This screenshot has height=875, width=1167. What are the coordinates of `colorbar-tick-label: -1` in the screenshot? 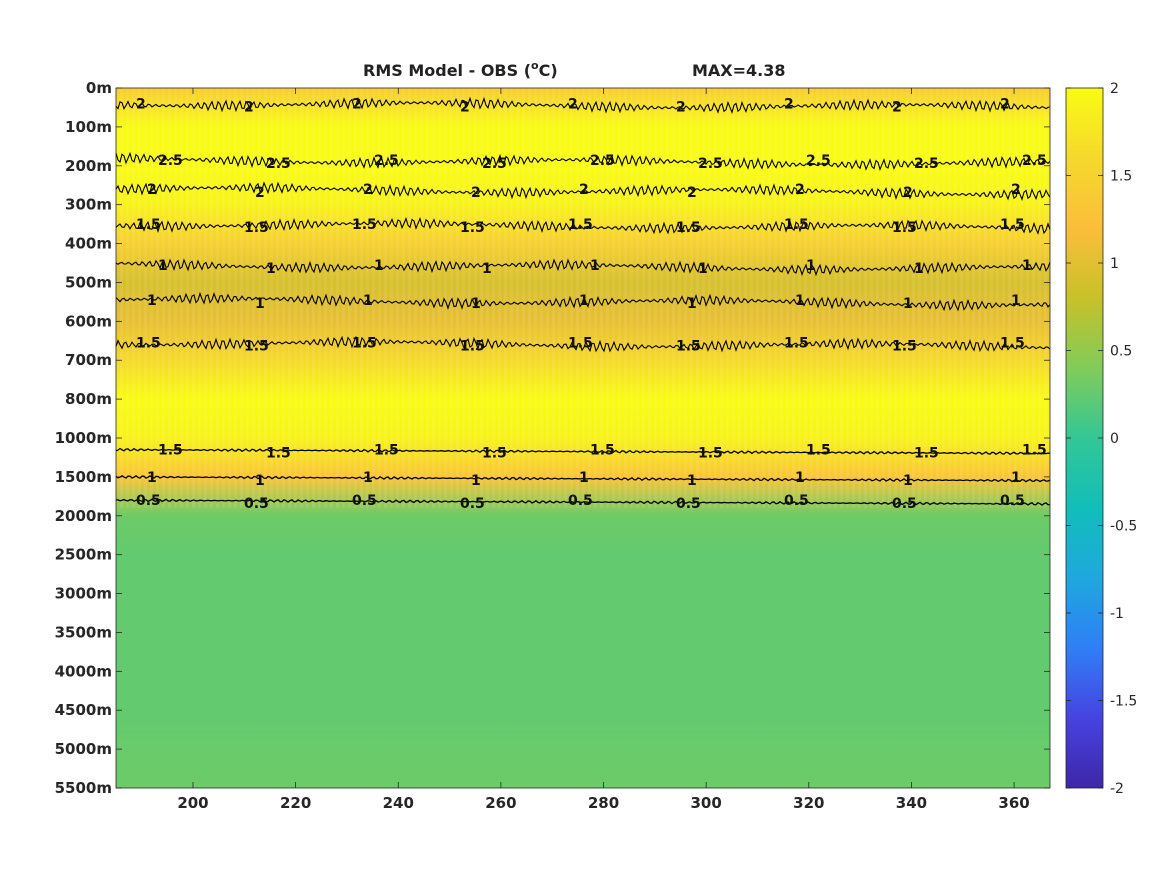 It's located at (1117, 614).